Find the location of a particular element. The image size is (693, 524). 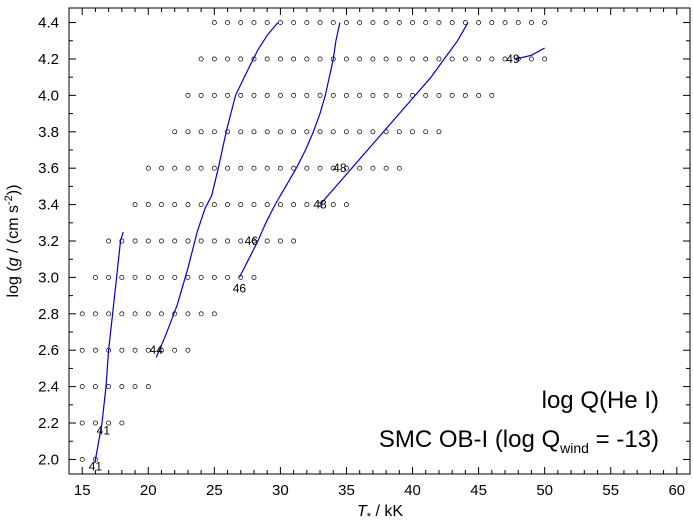

y-tick-label: 3.8 is located at coordinates (48, 132).